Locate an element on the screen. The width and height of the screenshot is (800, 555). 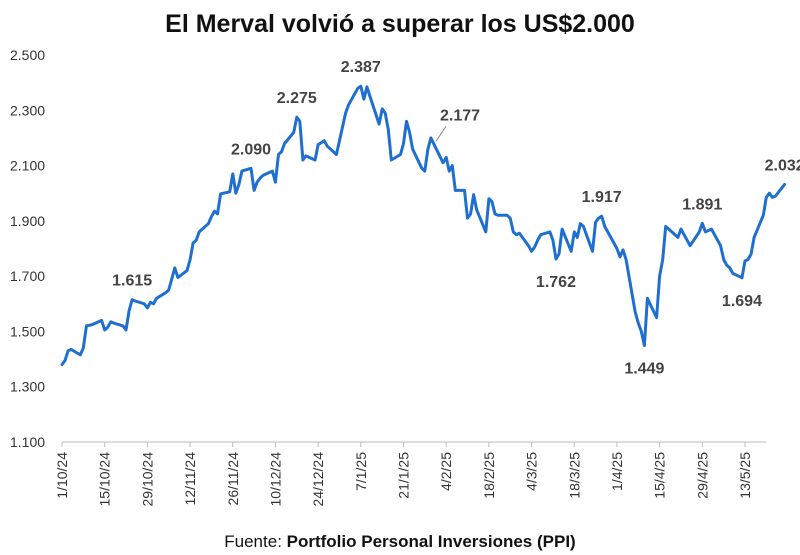
y-tick-label: 2.300 is located at coordinates (27, 110).